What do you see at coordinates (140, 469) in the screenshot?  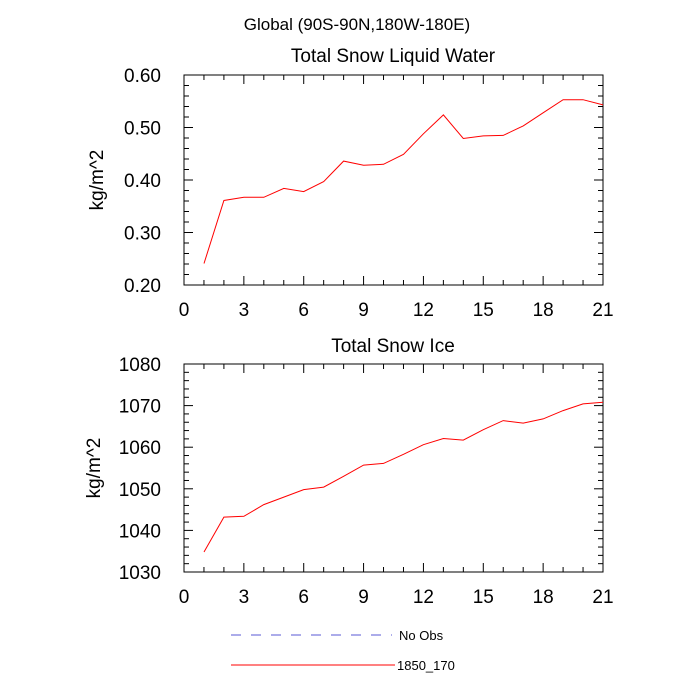 I see `y-tick-labels: 1030 1040 1050 1060 1070 1080` at bounding box center [140, 469].